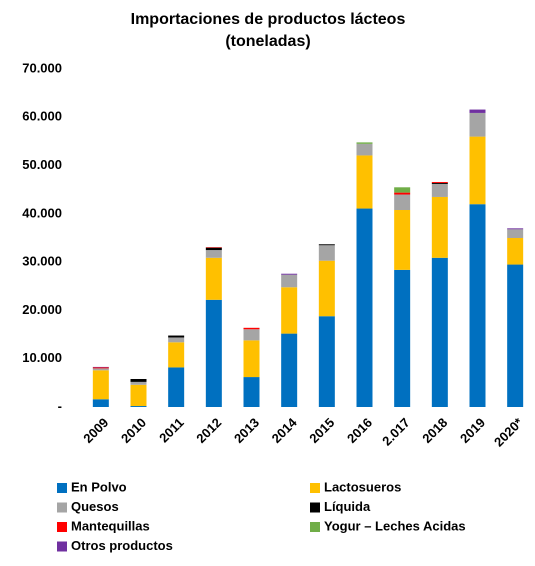 The height and width of the screenshot is (566, 535). What do you see at coordinates (110, 525) in the screenshot?
I see `legend-label: Mantequillas` at bounding box center [110, 525].